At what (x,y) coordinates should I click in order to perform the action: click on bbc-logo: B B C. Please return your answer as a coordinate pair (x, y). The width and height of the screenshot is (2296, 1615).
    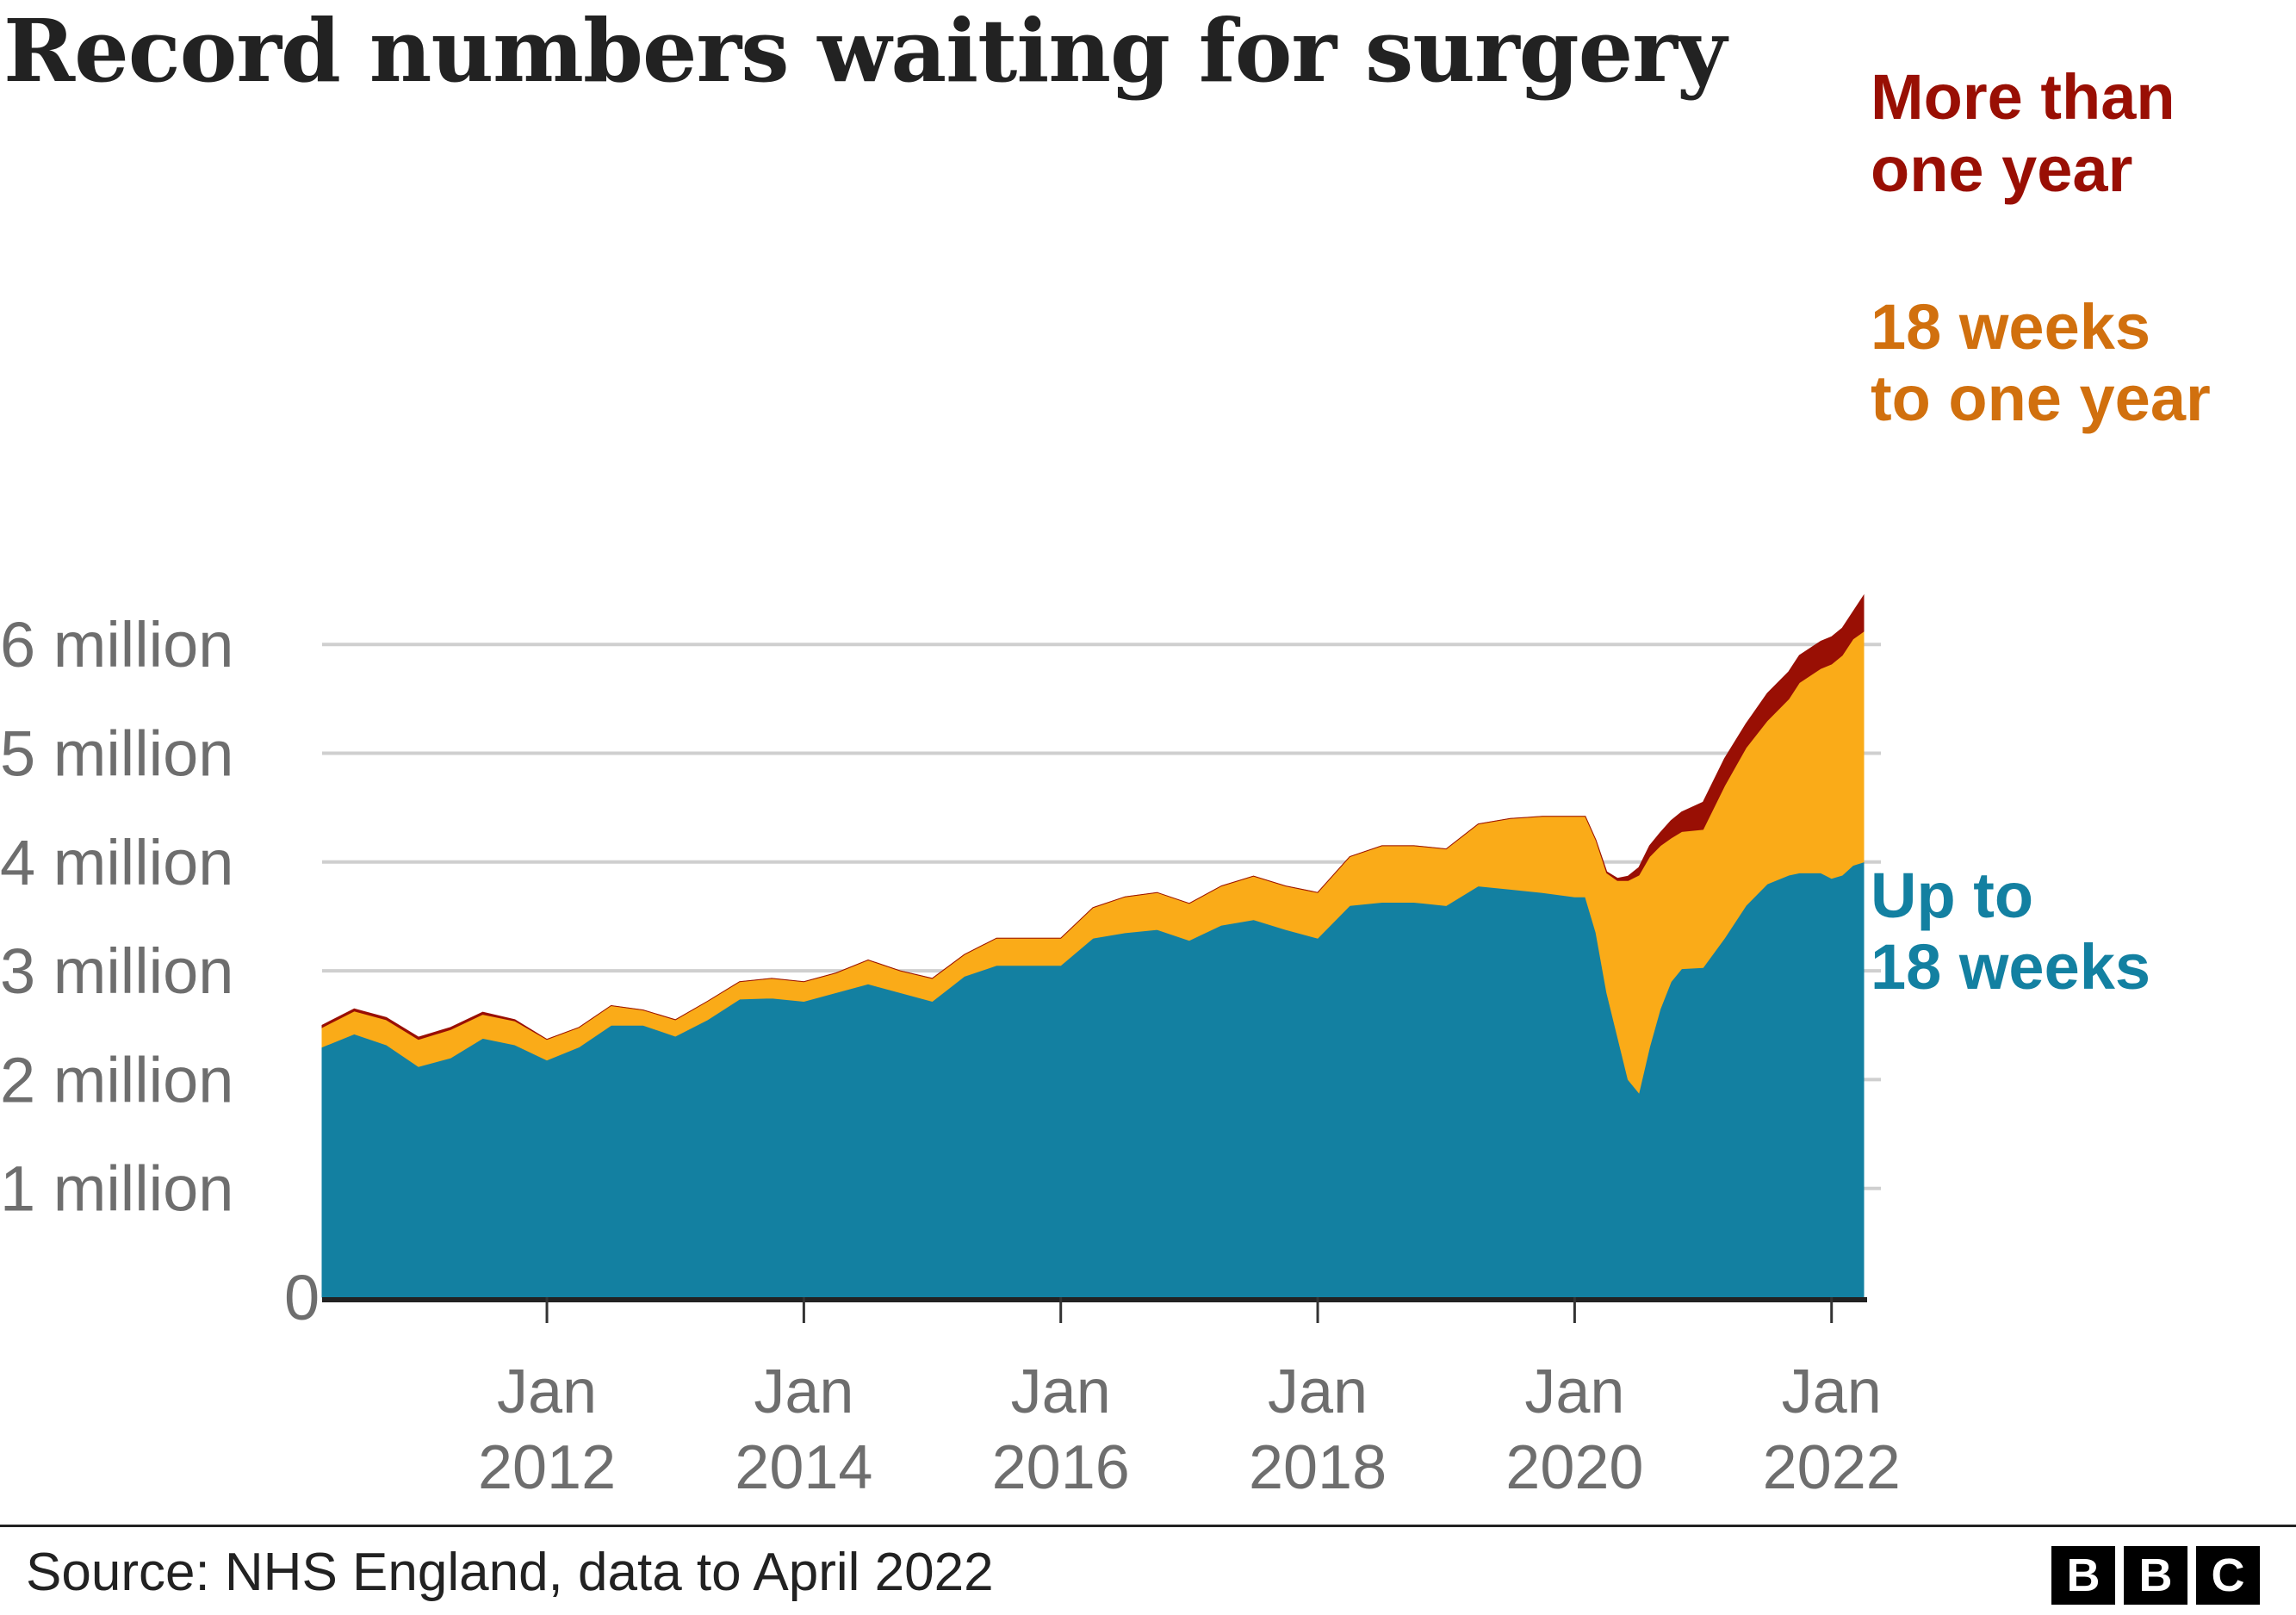
    Looking at the image, I should click on (2155, 1575).